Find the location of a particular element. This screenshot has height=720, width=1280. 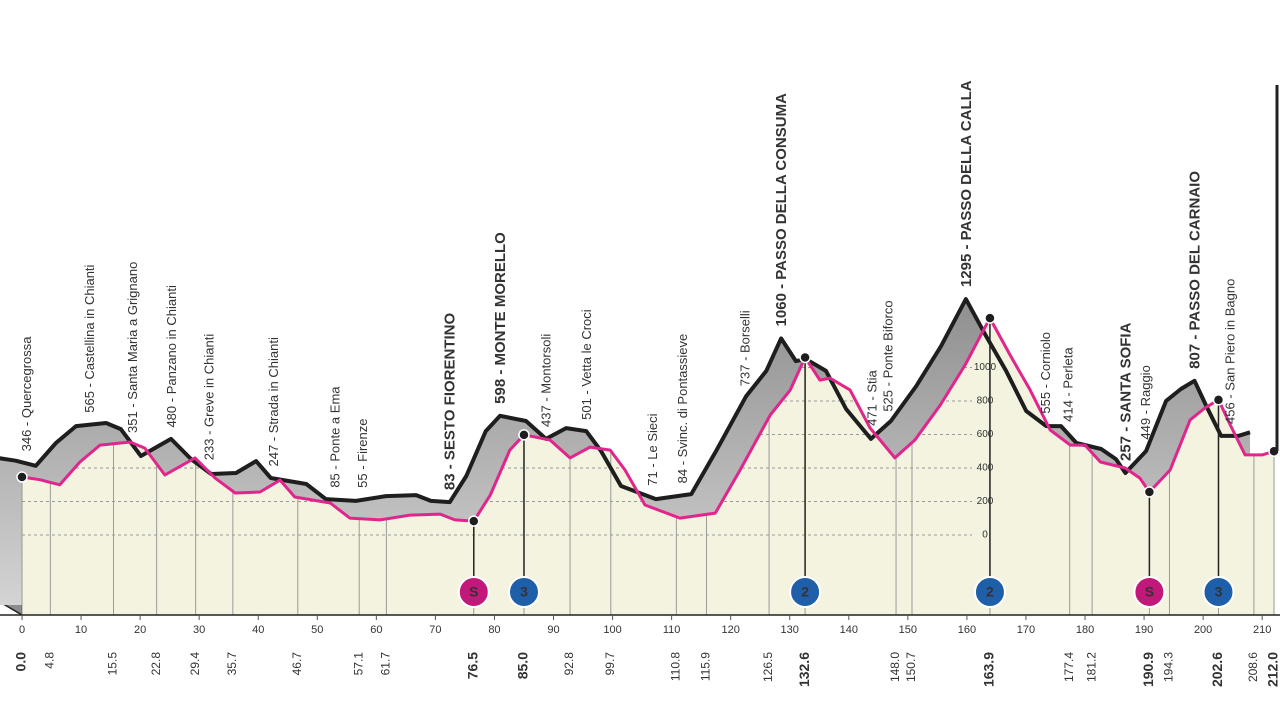

km-label: 194.3 is located at coordinates (1169, 667).